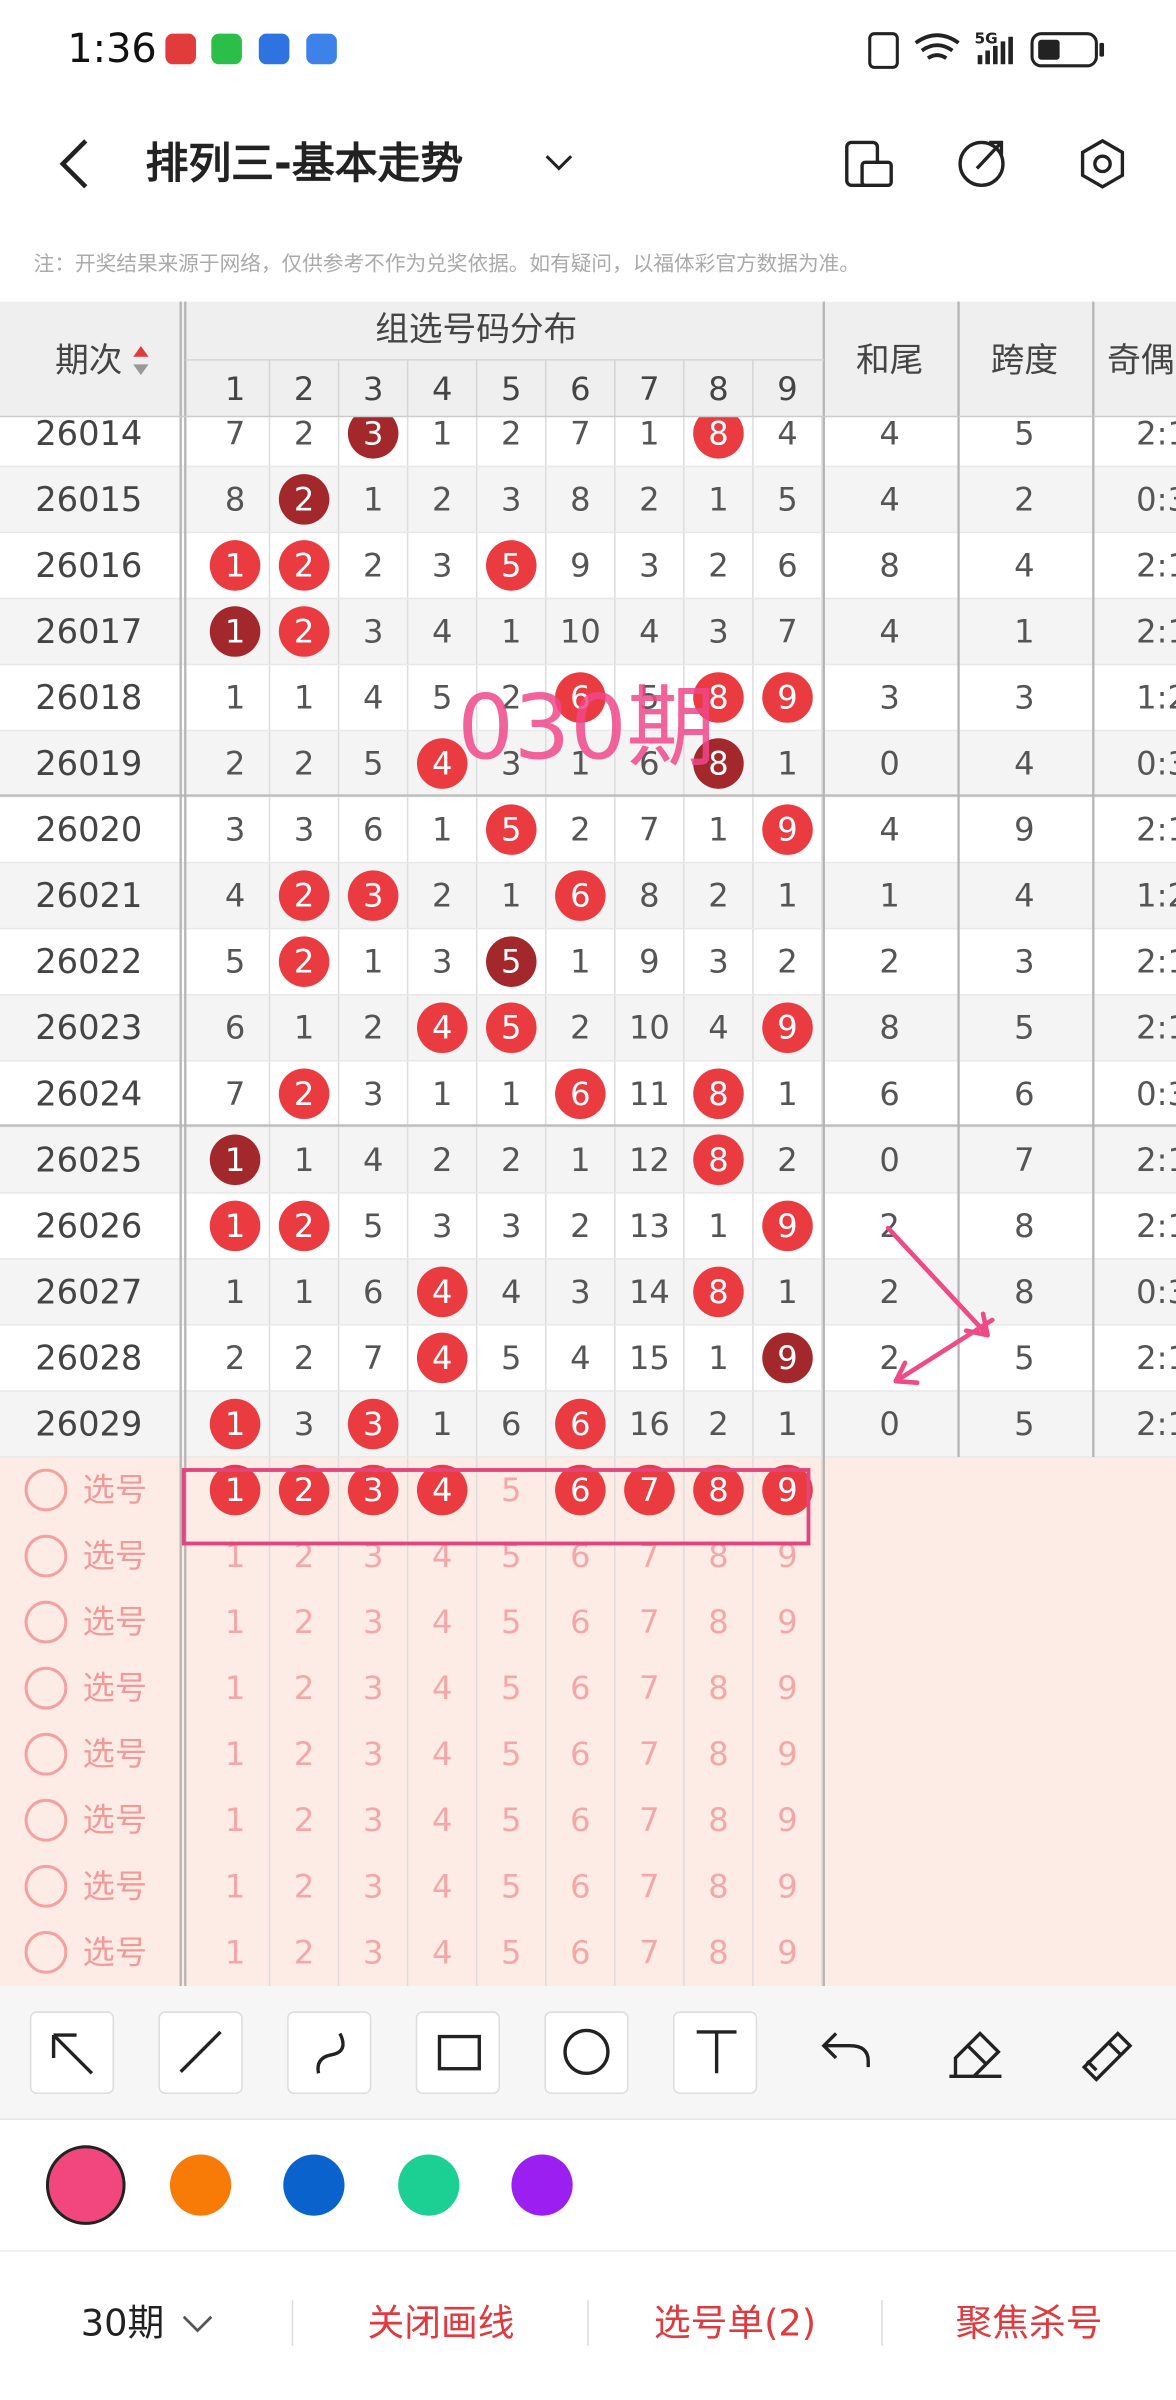 This screenshot has height=2400, width=1176. Describe the element at coordinates (441, 2322) in the screenshot. I see `action-button: 关闭画线` at that location.